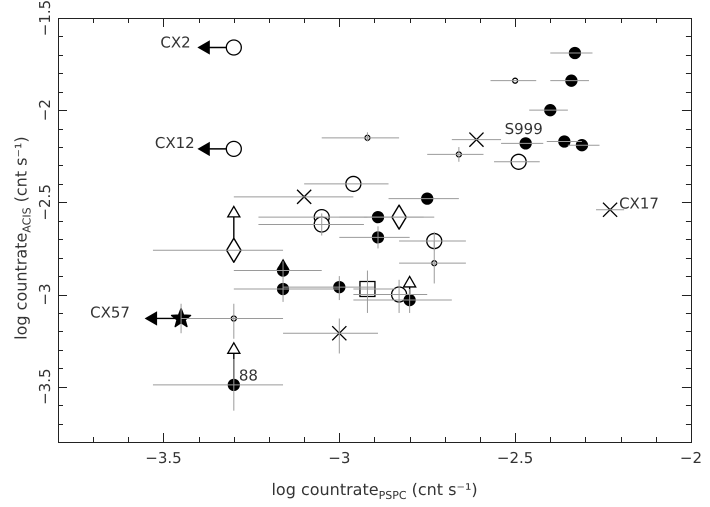 This screenshot has height=507, width=710. Describe the element at coordinates (639, 203) in the screenshot. I see `annotation: CX17` at that location.